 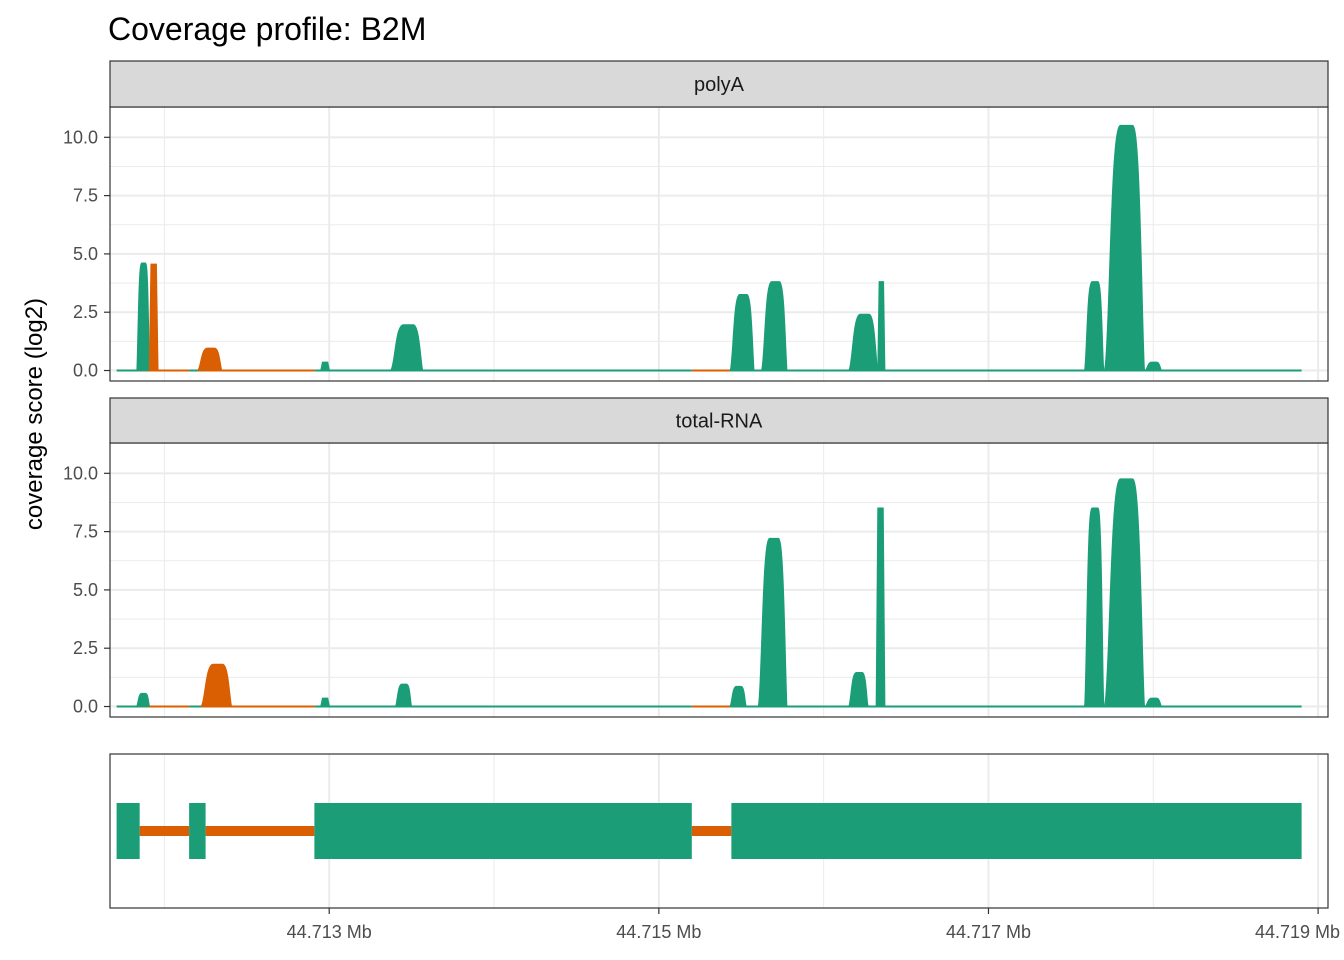 What do you see at coordinates (813, 925) in the screenshot?
I see `x-axis: 44.713 Mb 44.715 Mb 44.717 Mb 44.719 Mb` at bounding box center [813, 925].